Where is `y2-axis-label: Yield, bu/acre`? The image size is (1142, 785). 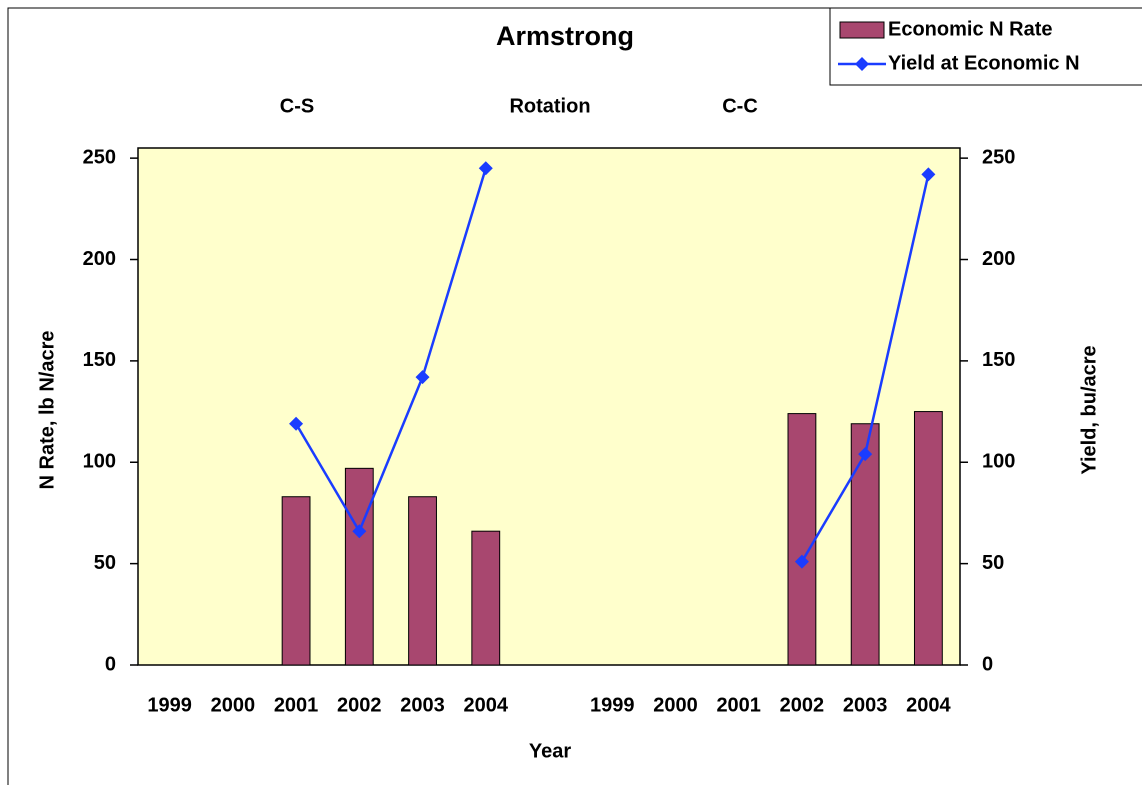
y2-axis-label: Yield, bu/acre is located at coordinates (1089, 409).